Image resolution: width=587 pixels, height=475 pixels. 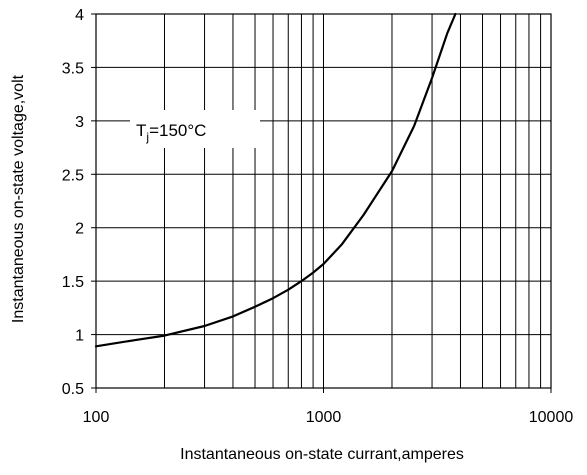 What do you see at coordinates (177, 130) in the screenshot?
I see `annotation-rest: =150°C` at bounding box center [177, 130].